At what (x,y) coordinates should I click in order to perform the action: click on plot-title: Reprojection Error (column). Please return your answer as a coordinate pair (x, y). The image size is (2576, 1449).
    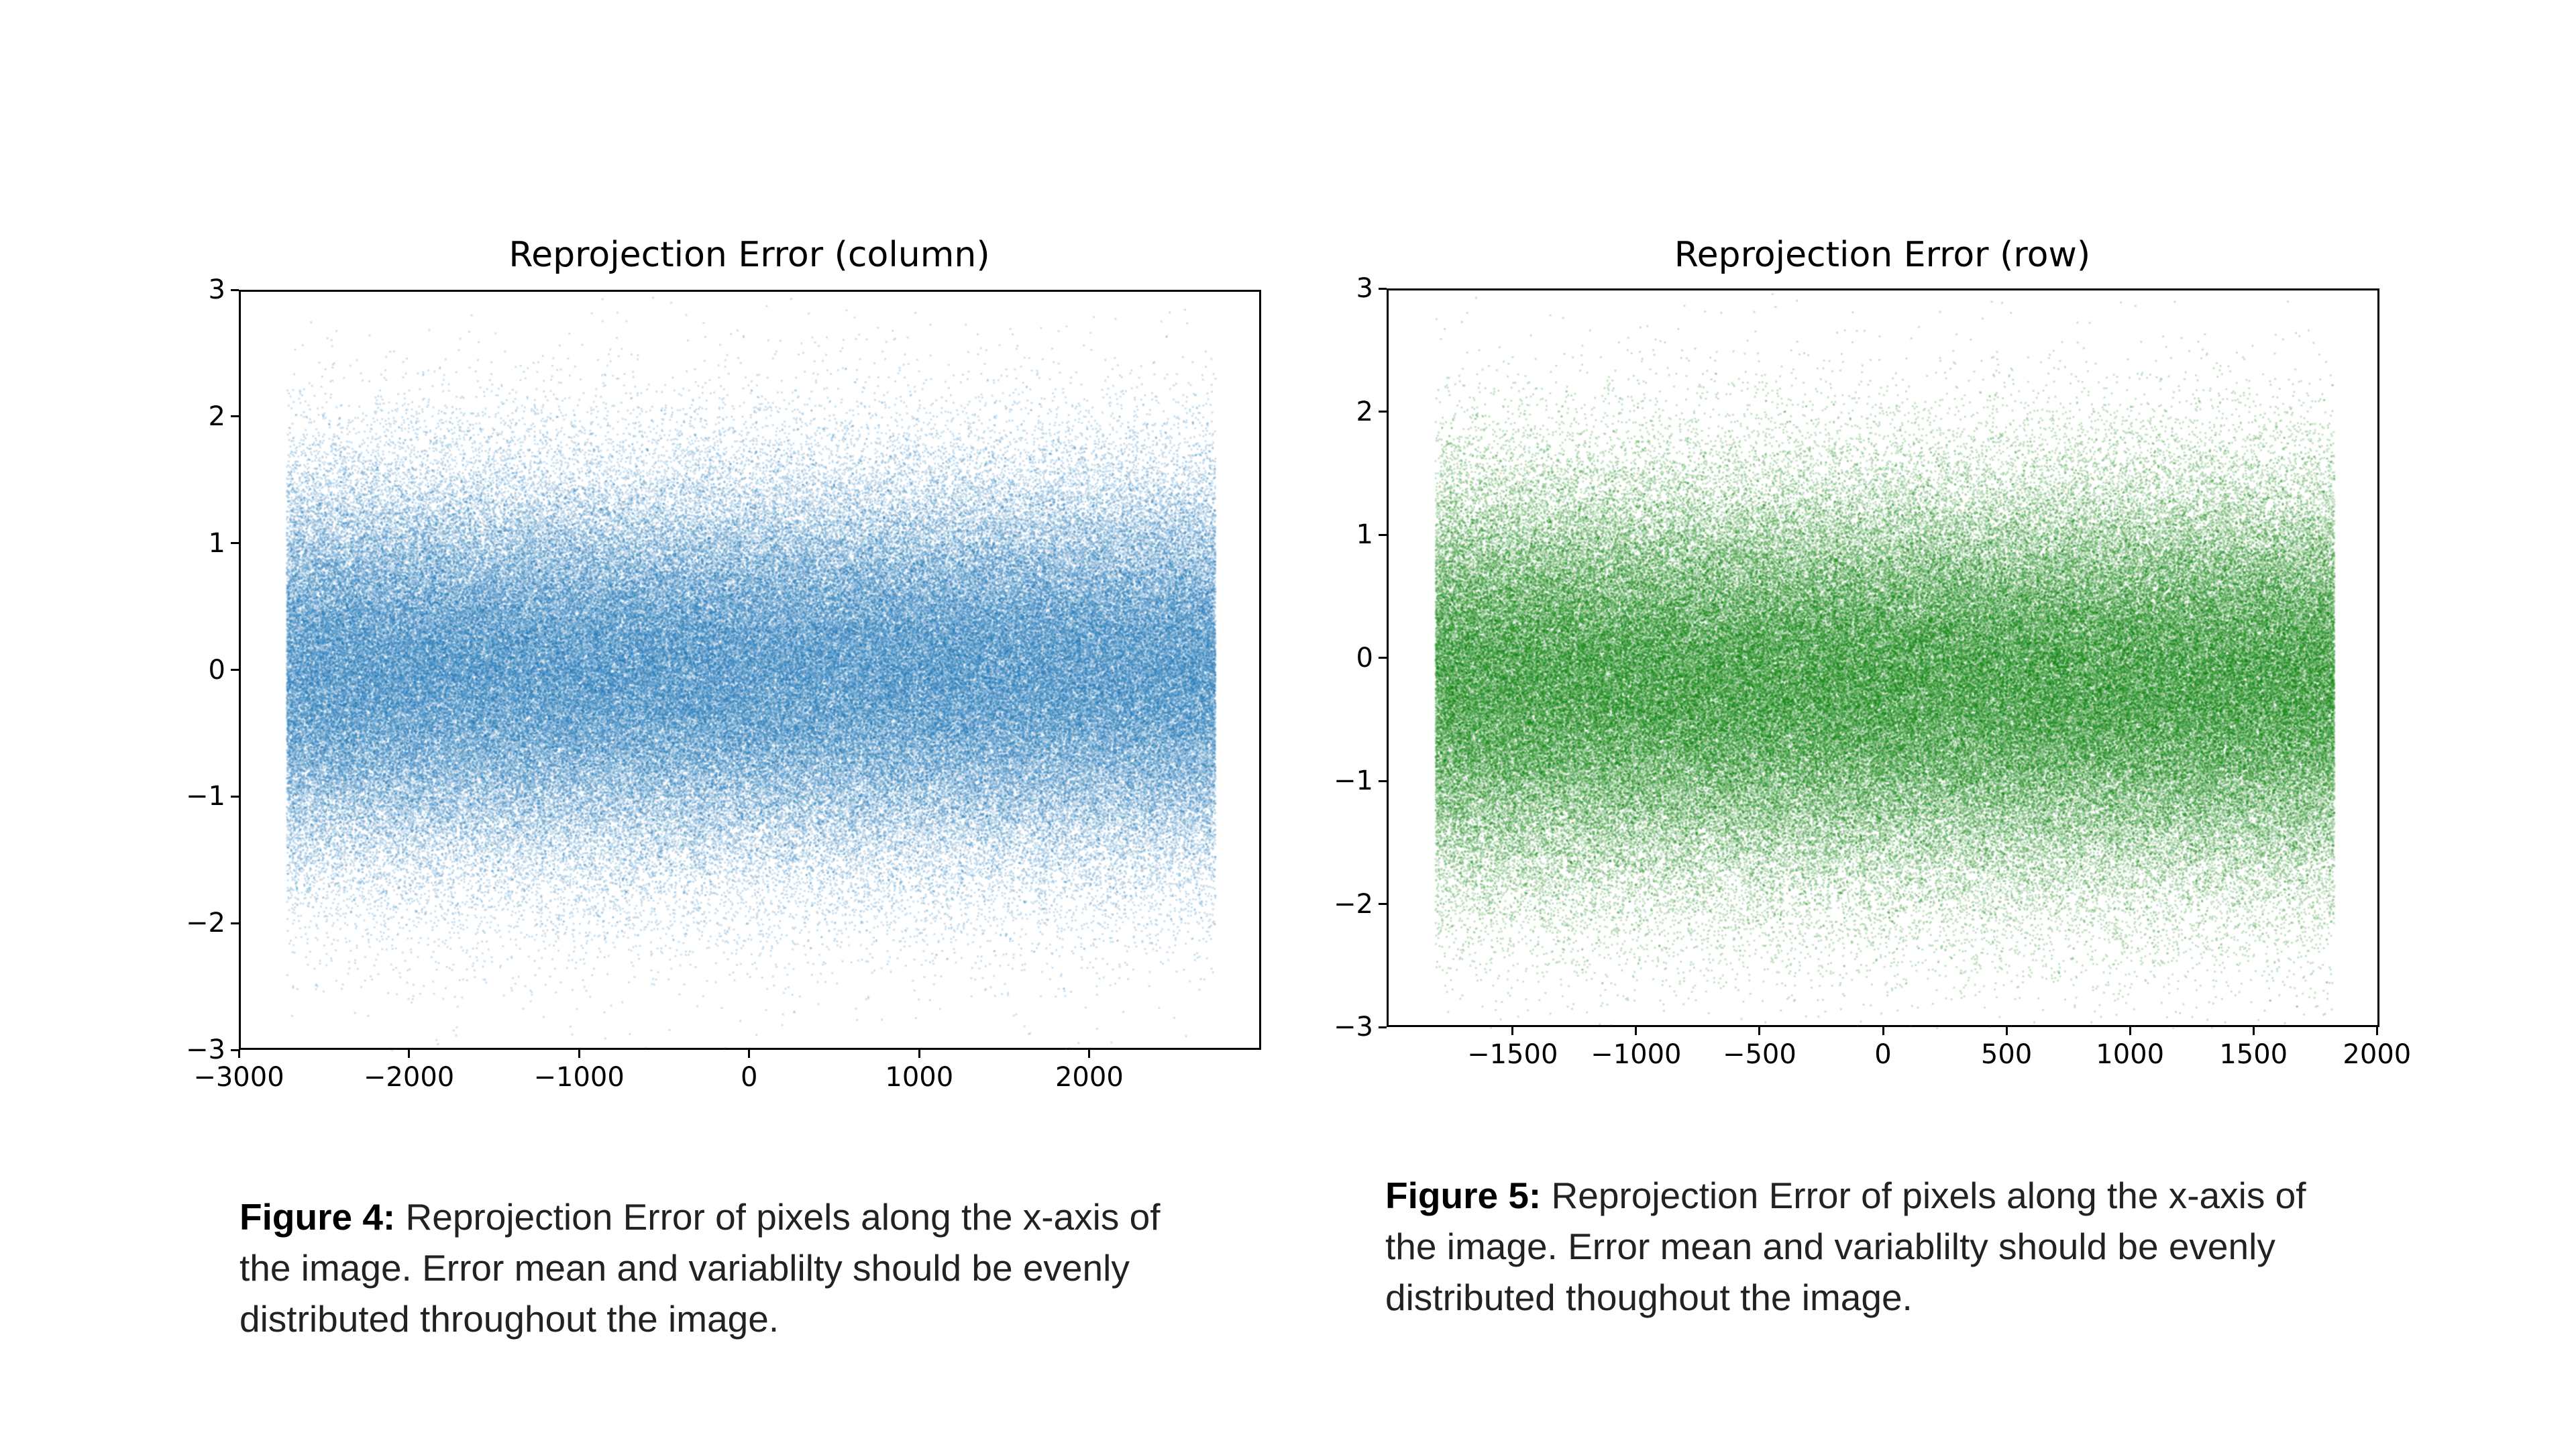
    Looking at the image, I should click on (749, 255).